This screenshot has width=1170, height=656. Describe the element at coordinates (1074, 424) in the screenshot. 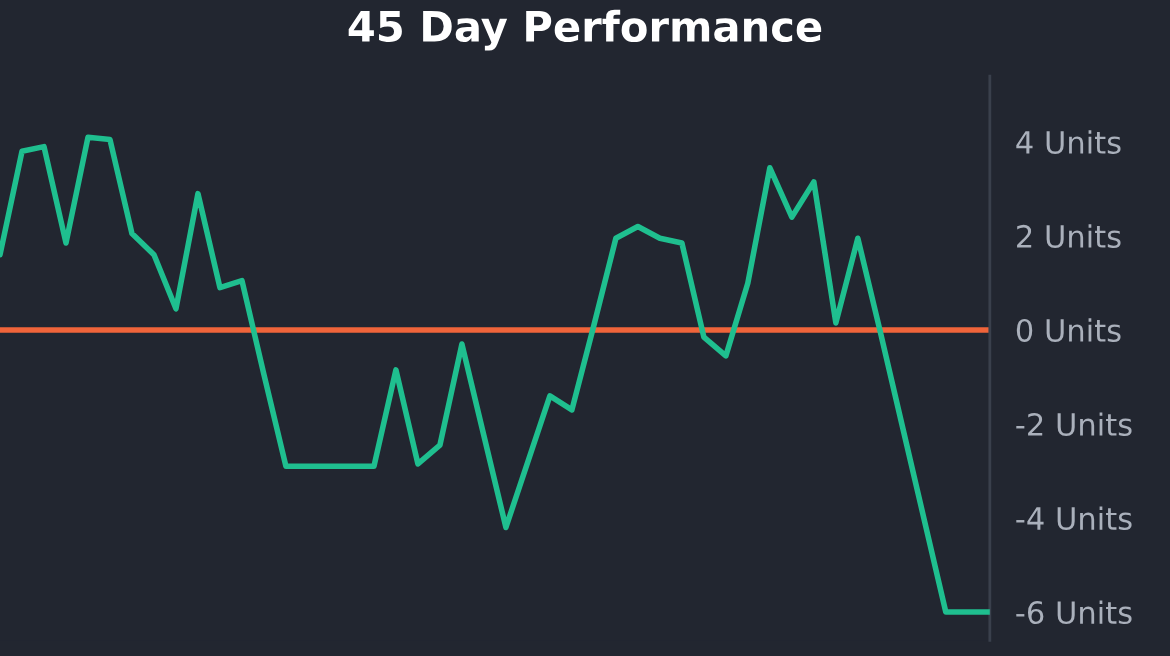

I see `y-tick-label: -2 Units` at that location.